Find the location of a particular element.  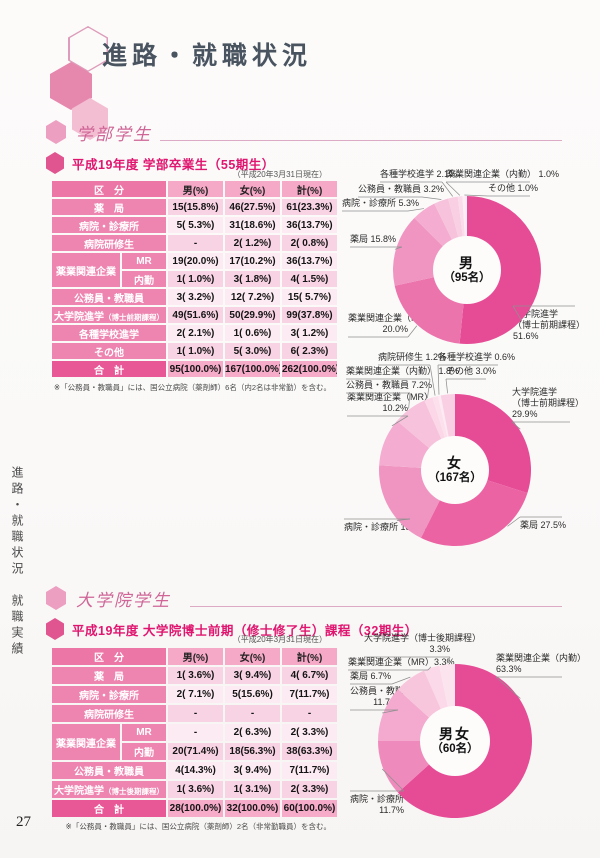

pie-callout-label: 病院・診療所 11.7% is located at coordinates (377, 804).